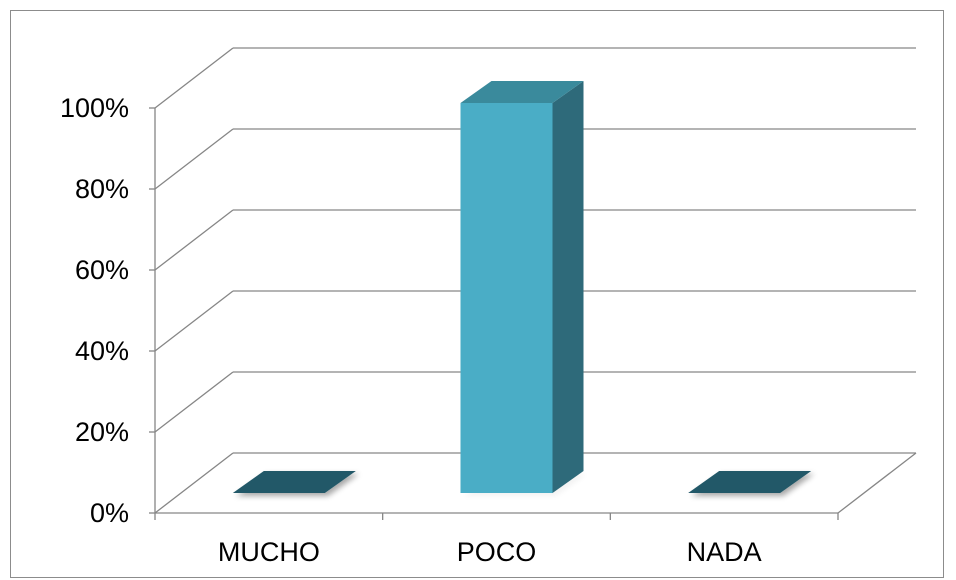 This screenshot has height=580, width=956. What do you see at coordinates (102, 351) in the screenshot?
I see `y-tick-label: 40%` at bounding box center [102, 351].